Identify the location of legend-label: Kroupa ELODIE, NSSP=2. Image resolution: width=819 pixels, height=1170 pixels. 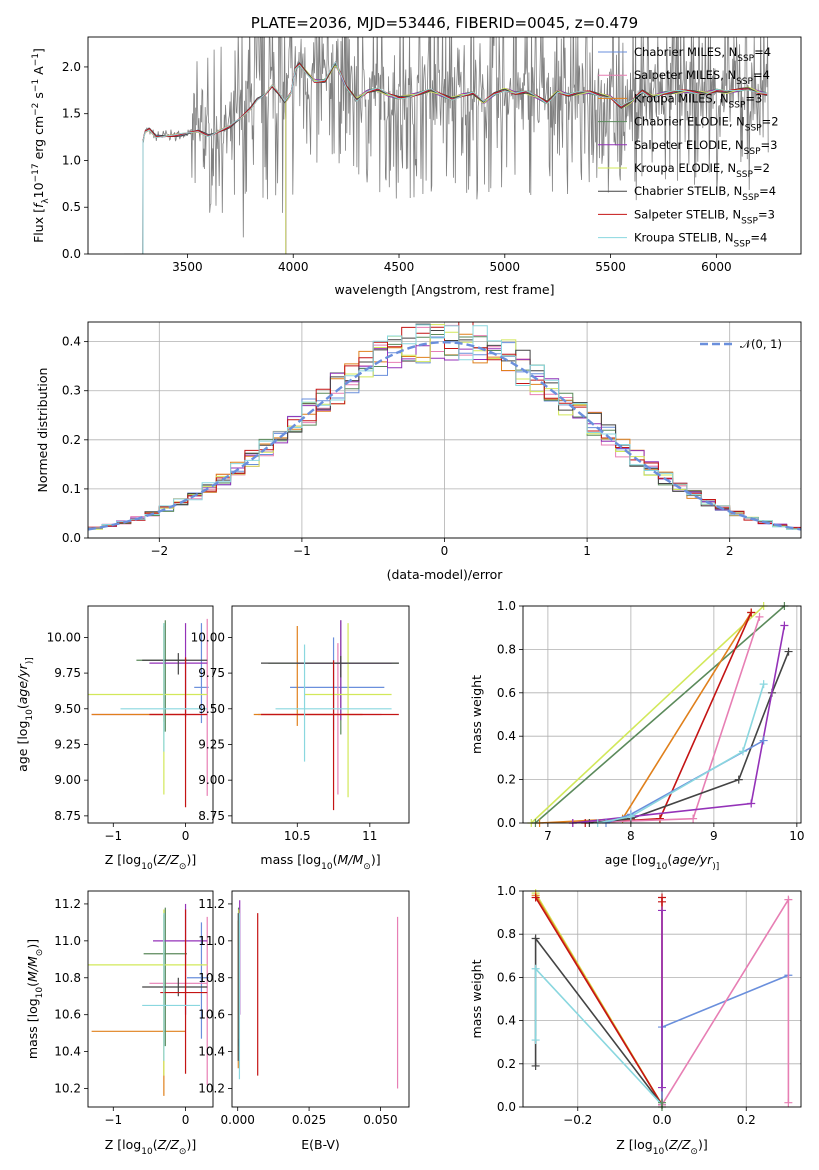
(702, 170).